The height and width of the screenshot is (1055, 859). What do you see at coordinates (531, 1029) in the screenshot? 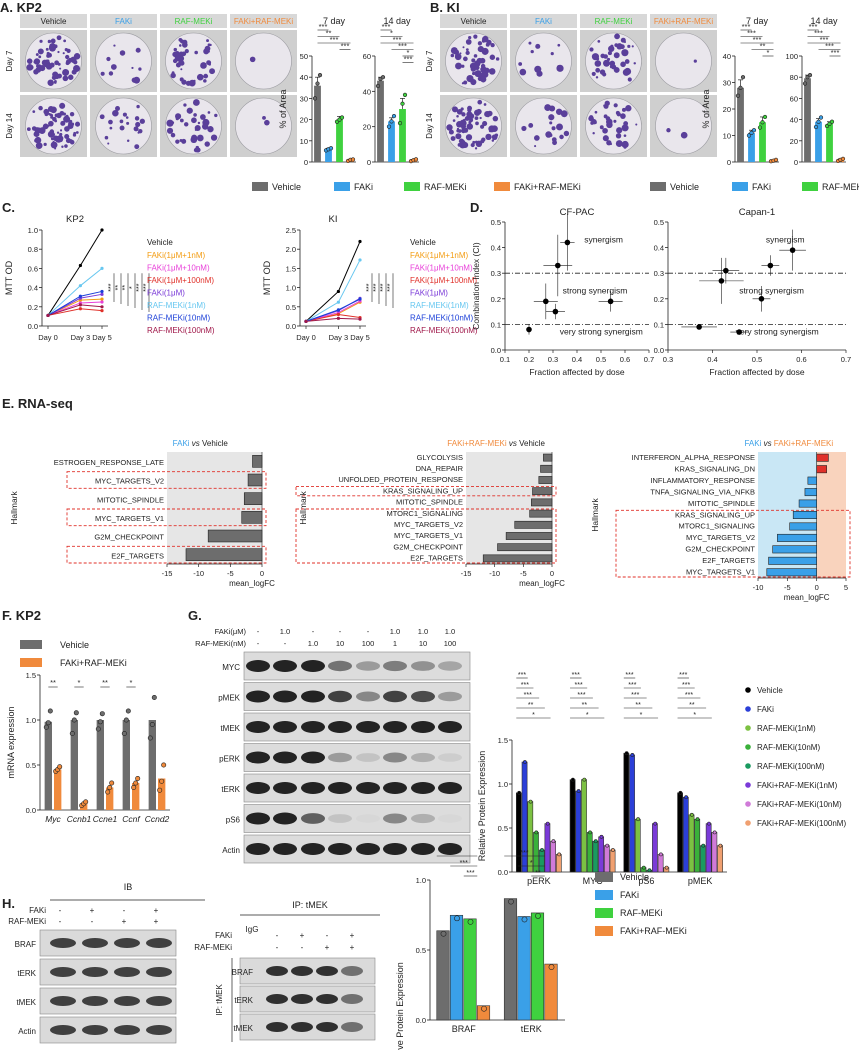
I see `category-label: tERK` at bounding box center [531, 1029].